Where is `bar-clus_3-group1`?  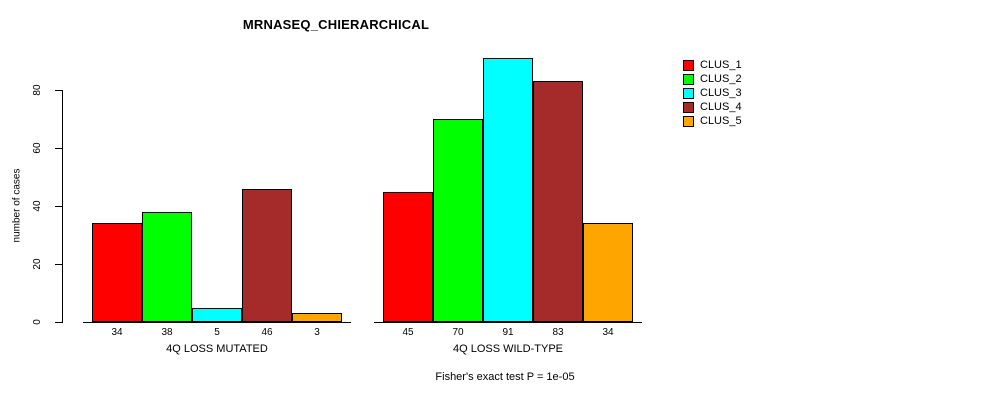
bar-clus_3-group1 is located at coordinates (217, 314).